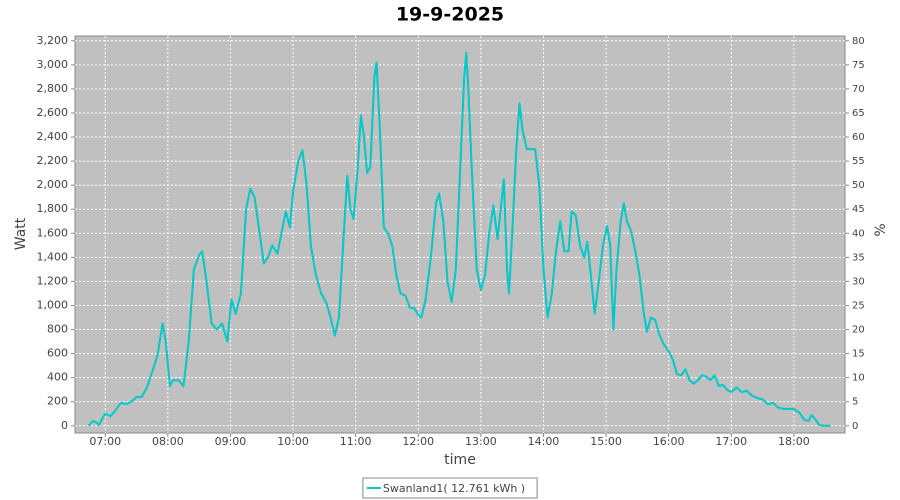 The height and width of the screenshot is (500, 900). What do you see at coordinates (858, 113) in the screenshot?
I see `y2-tick-label: 65` at bounding box center [858, 113].